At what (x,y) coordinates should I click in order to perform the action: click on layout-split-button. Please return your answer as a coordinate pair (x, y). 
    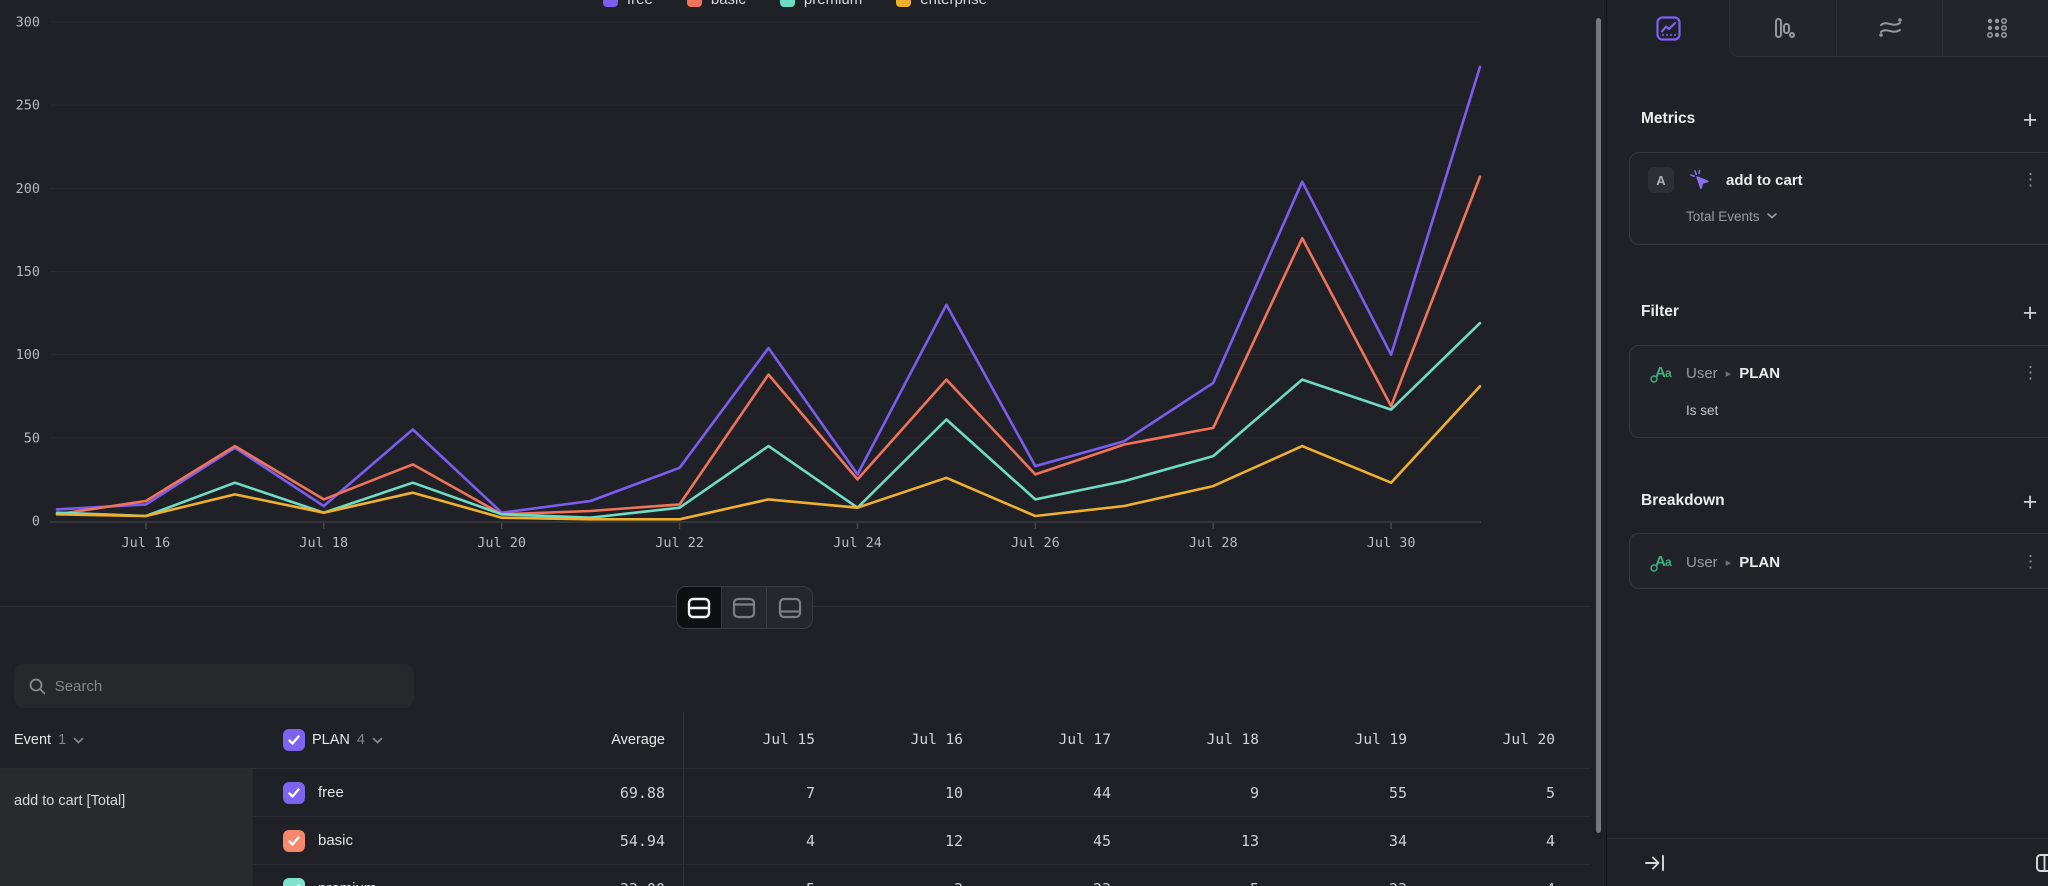
    Looking at the image, I should click on (699, 607).